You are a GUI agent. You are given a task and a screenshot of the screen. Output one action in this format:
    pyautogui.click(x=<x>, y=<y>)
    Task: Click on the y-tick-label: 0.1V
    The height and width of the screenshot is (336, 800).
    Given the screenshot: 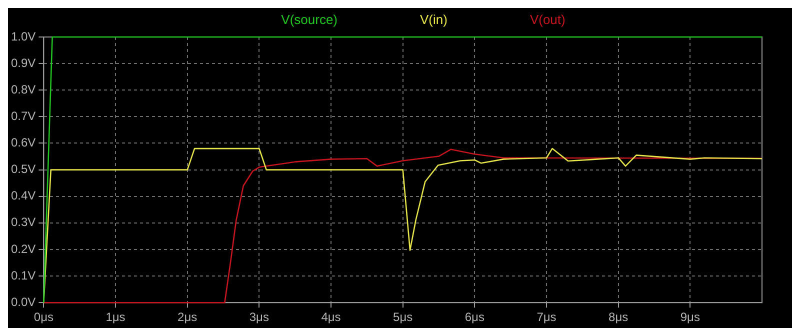 What is the action you would take?
    pyautogui.click(x=23, y=275)
    